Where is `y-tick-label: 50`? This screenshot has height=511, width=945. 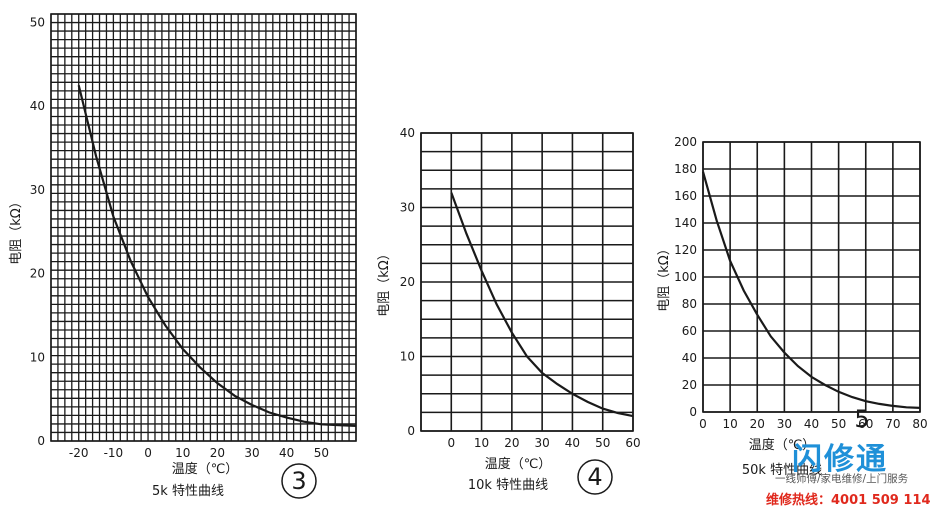
y-tick-label: 50 is located at coordinates (37, 22).